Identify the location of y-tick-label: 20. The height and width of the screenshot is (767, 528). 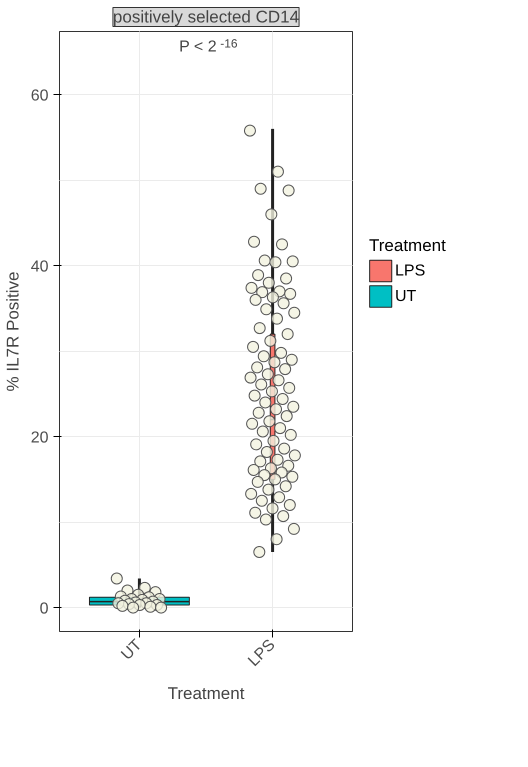
(39, 438).